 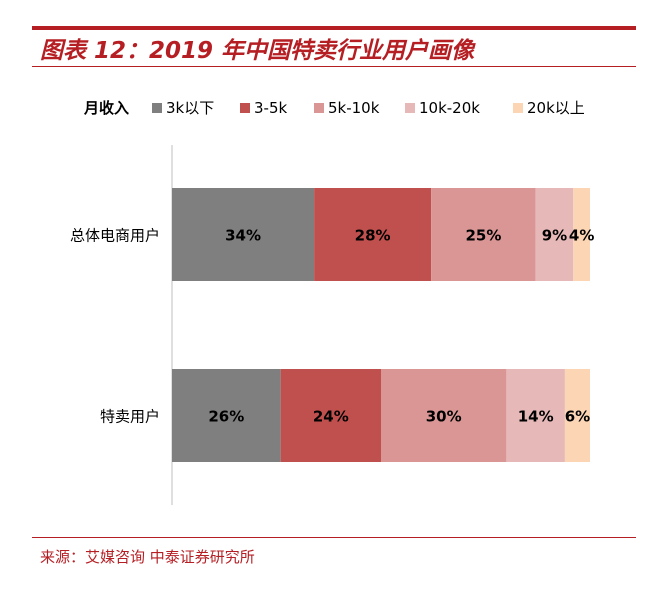 I want to click on data-label-特卖用户-3-5k: 24%, so click(x=331, y=417).